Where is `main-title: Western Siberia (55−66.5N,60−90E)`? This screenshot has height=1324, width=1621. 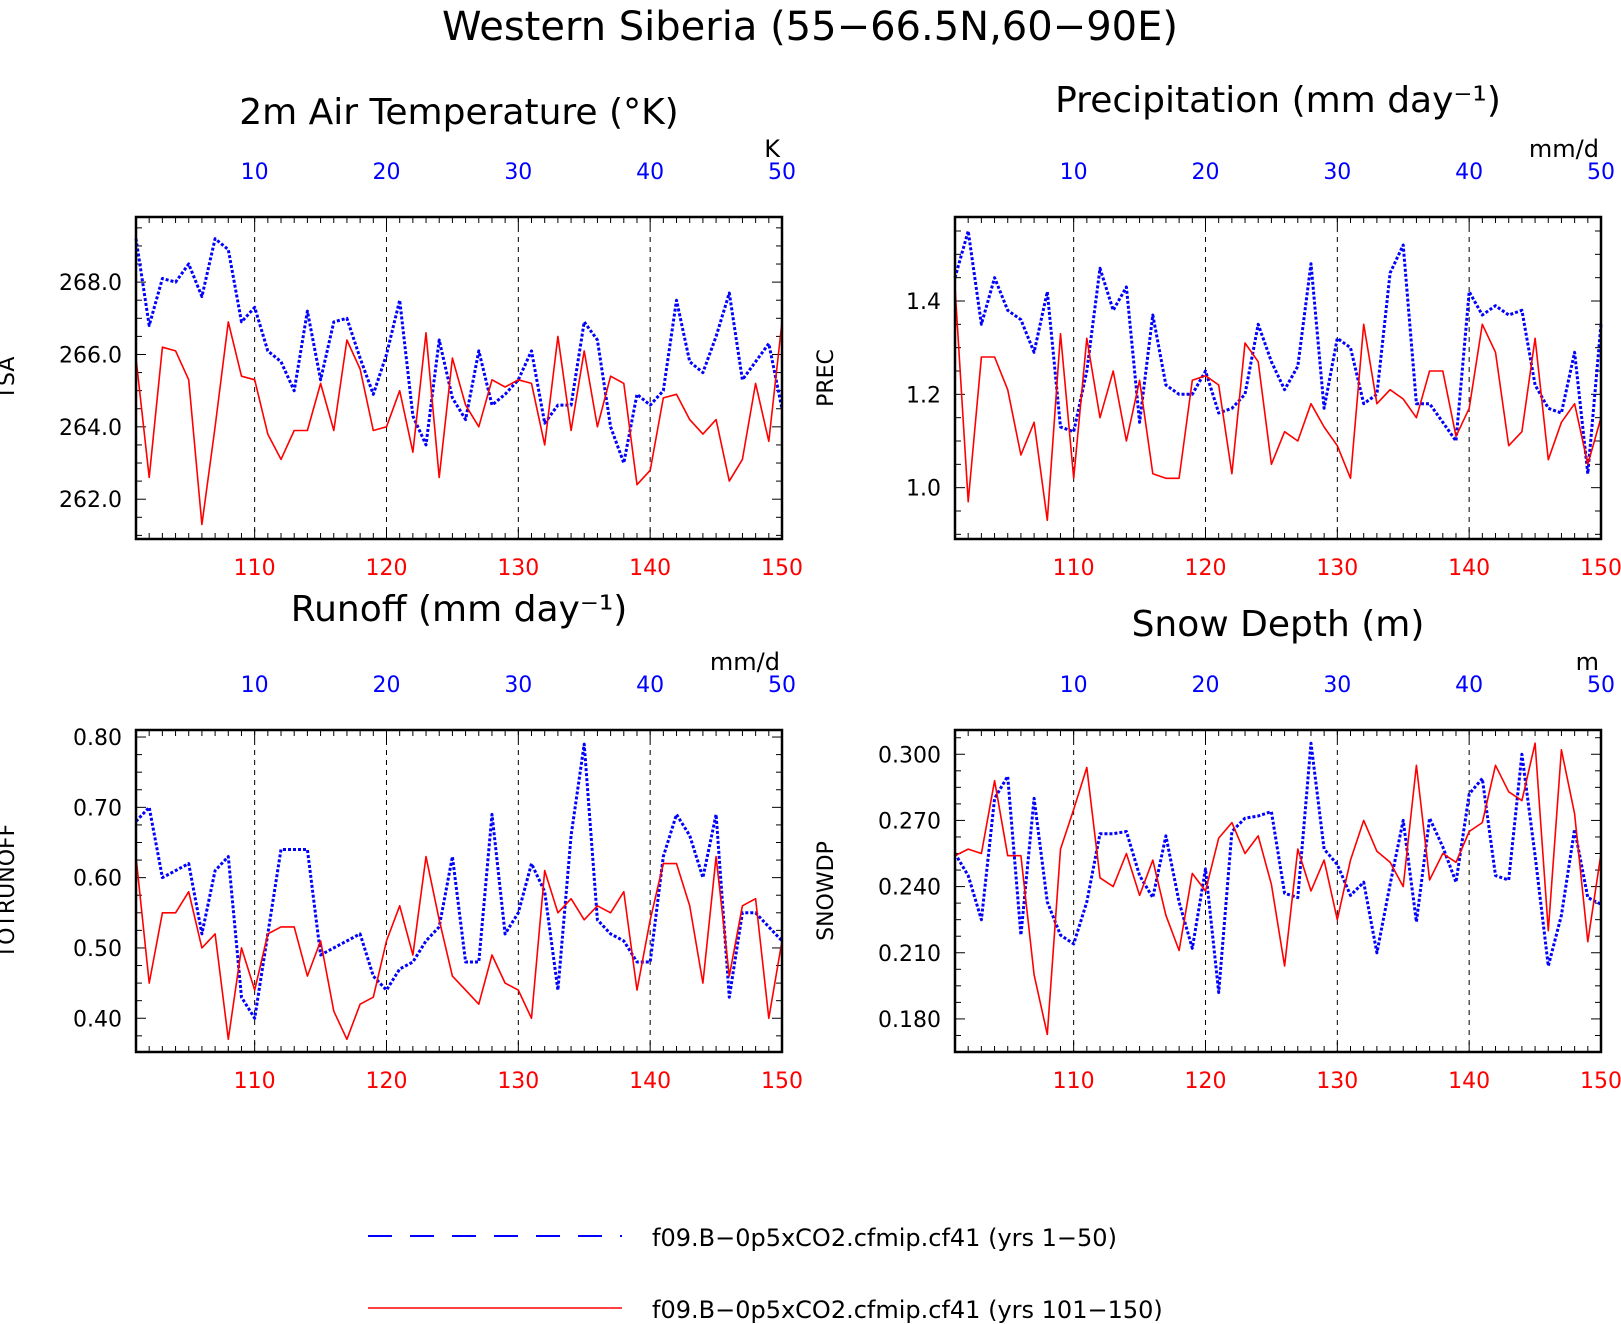 main-title: Western Siberia (55−66.5N,60−90E) is located at coordinates (810, 27).